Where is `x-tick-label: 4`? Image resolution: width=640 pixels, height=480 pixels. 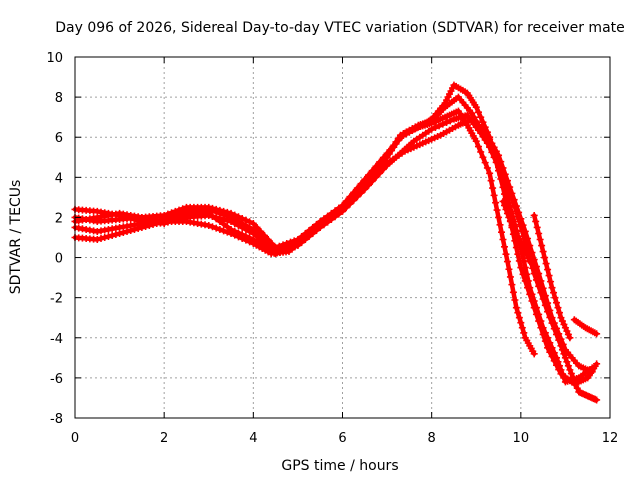 x-tick-label: 4 is located at coordinates (253, 438).